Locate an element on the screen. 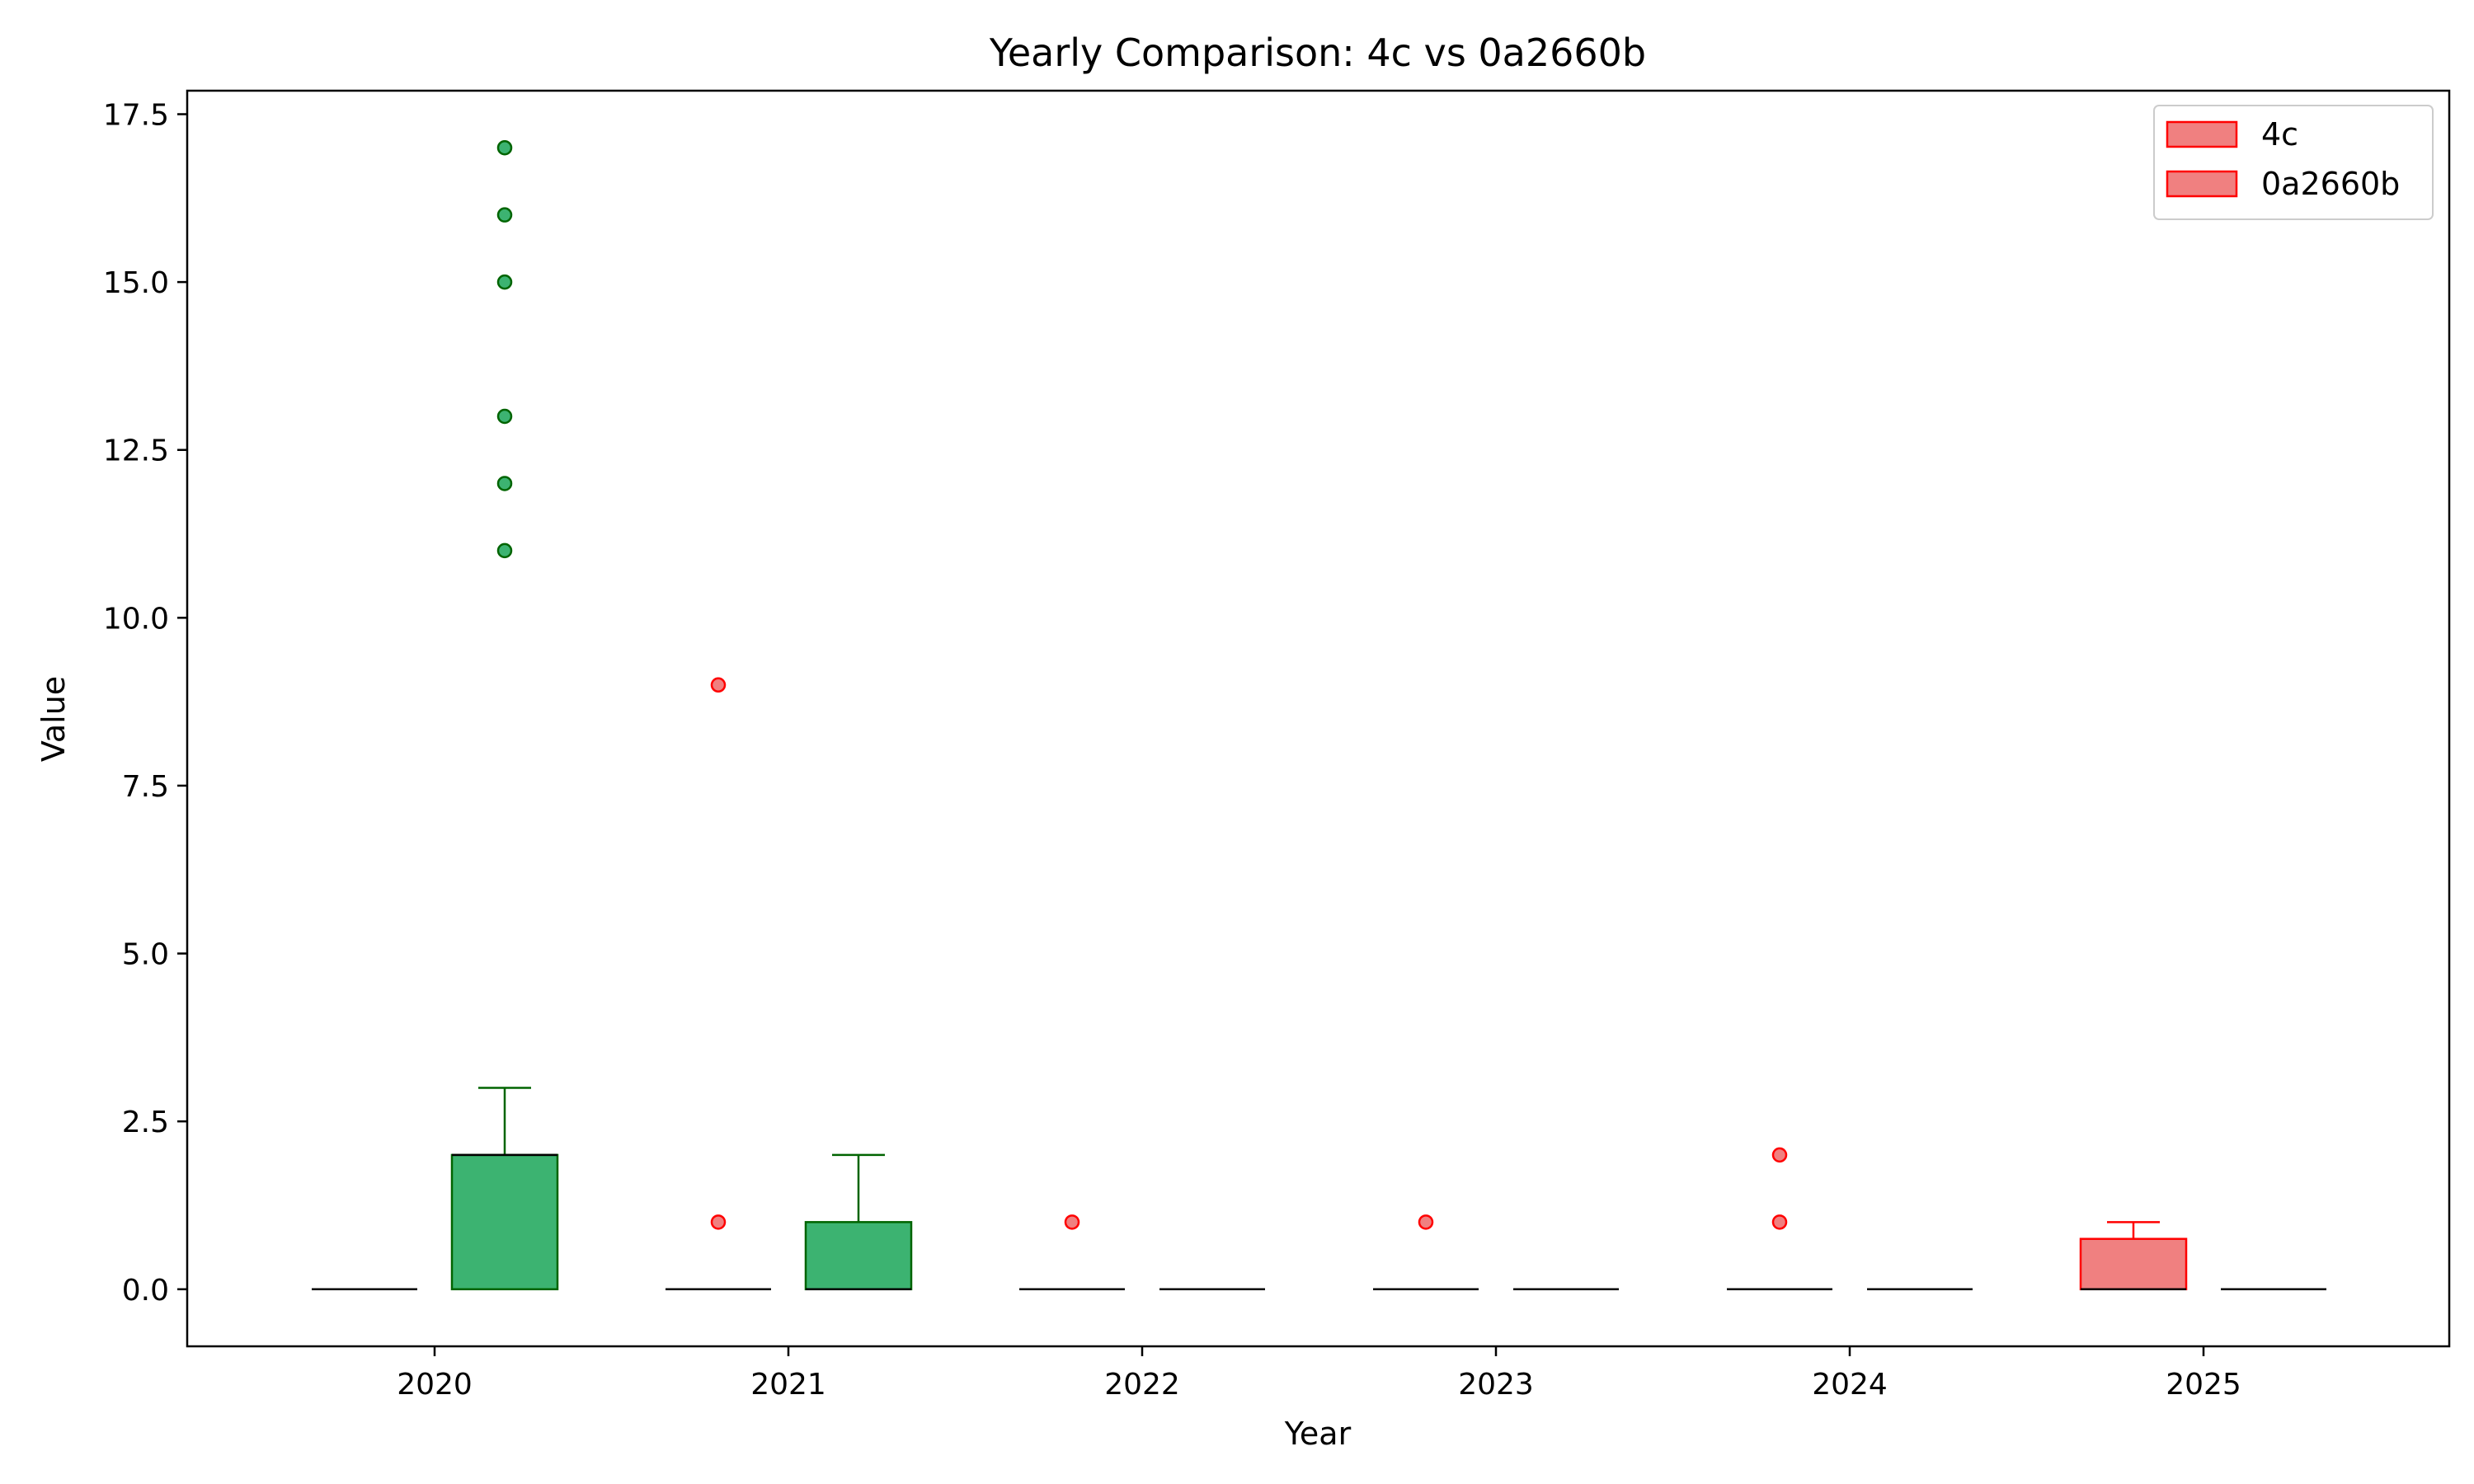  x-tick-label: 2022 is located at coordinates (1142, 1385).